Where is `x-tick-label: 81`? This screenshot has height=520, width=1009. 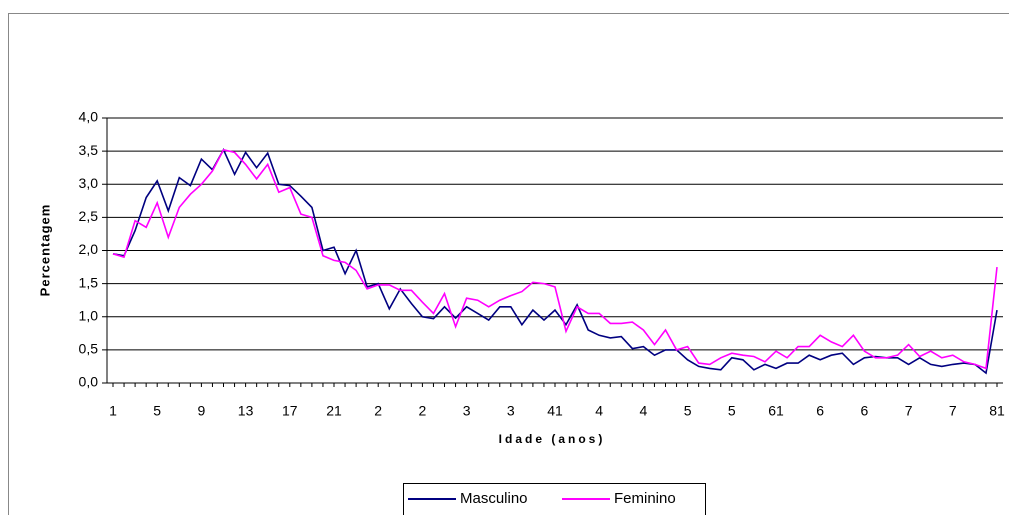 x-tick-label: 81 is located at coordinates (997, 411).